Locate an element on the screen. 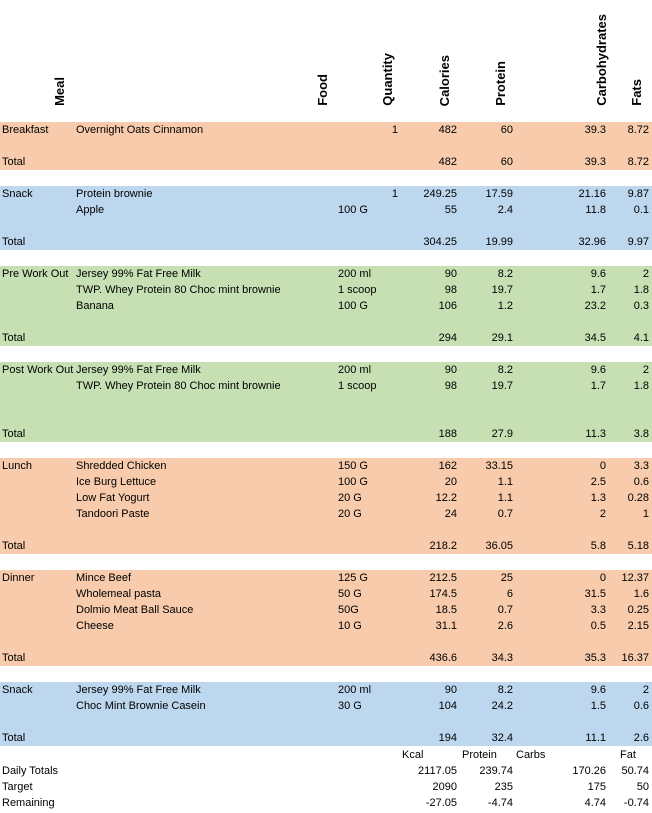  total-carbohydrates: 39.3 is located at coordinates (595, 162).